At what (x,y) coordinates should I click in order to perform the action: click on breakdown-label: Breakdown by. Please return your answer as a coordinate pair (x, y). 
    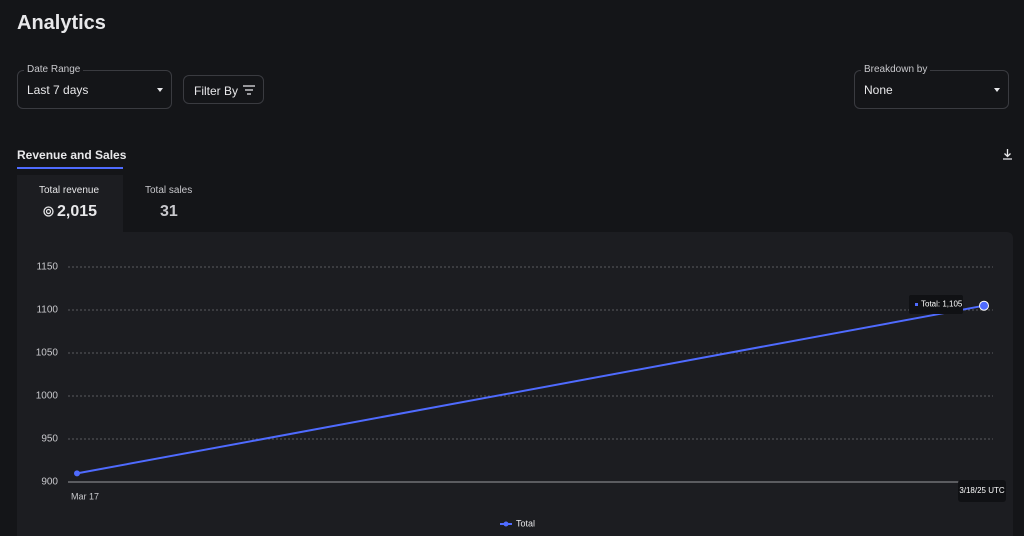
    Looking at the image, I should click on (896, 69).